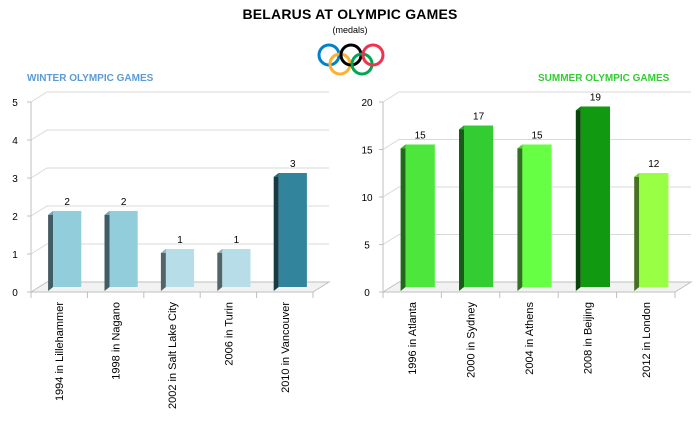 The width and height of the screenshot is (700, 446). I want to click on winter-category-label: 2006 in Turin, so click(229, 334).